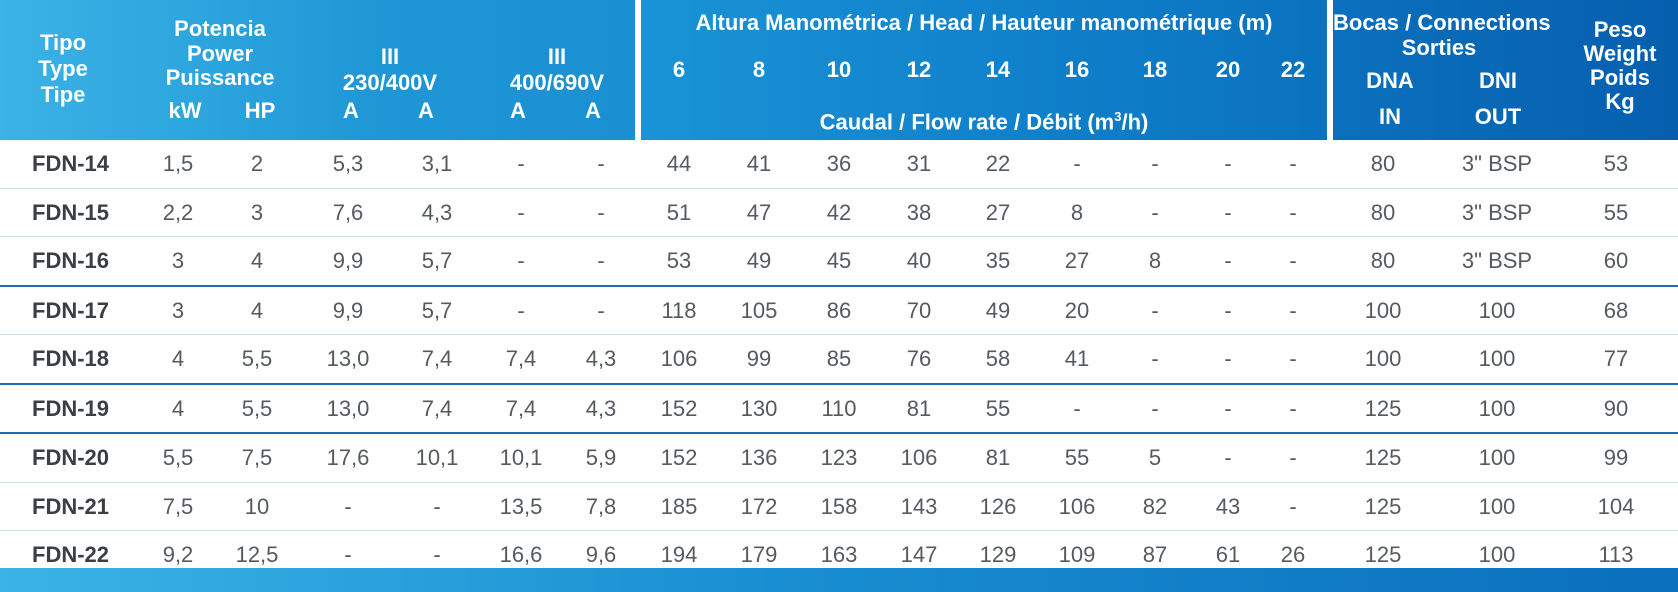 The width and height of the screenshot is (1678, 592). What do you see at coordinates (437, 212) in the screenshot?
I see `cell-400-amp: 4,3` at bounding box center [437, 212].